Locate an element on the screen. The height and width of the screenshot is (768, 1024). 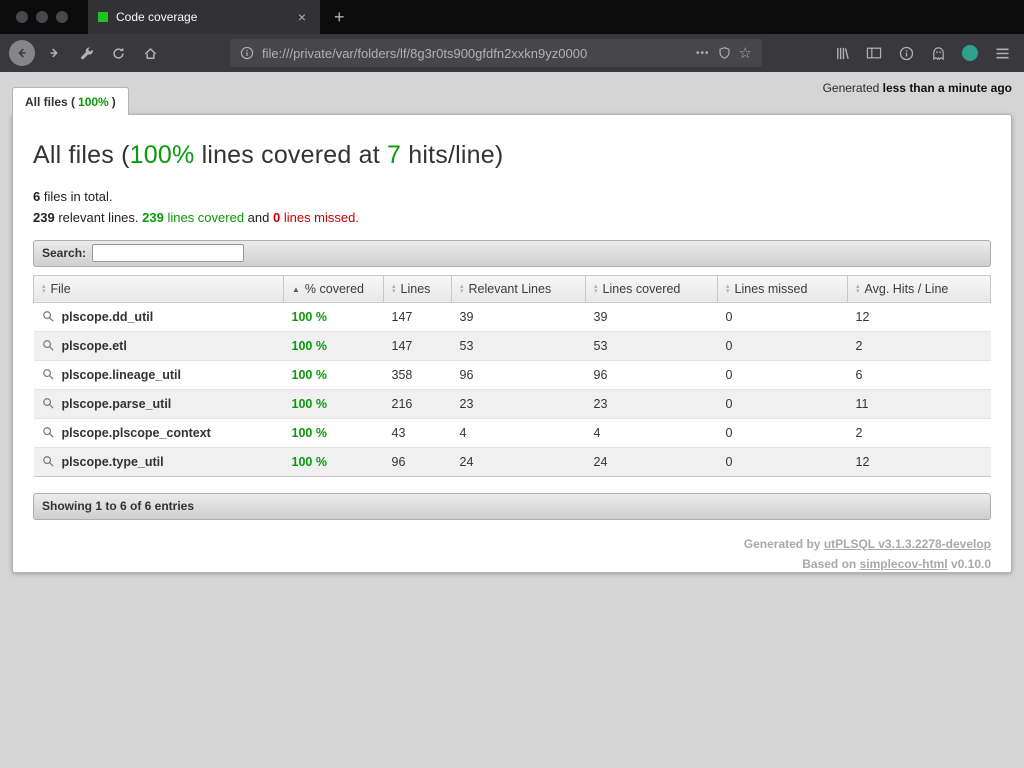
table-row: plscope.lineage_util 100 % 358 96 96 0 6 is located at coordinates (512, 375).